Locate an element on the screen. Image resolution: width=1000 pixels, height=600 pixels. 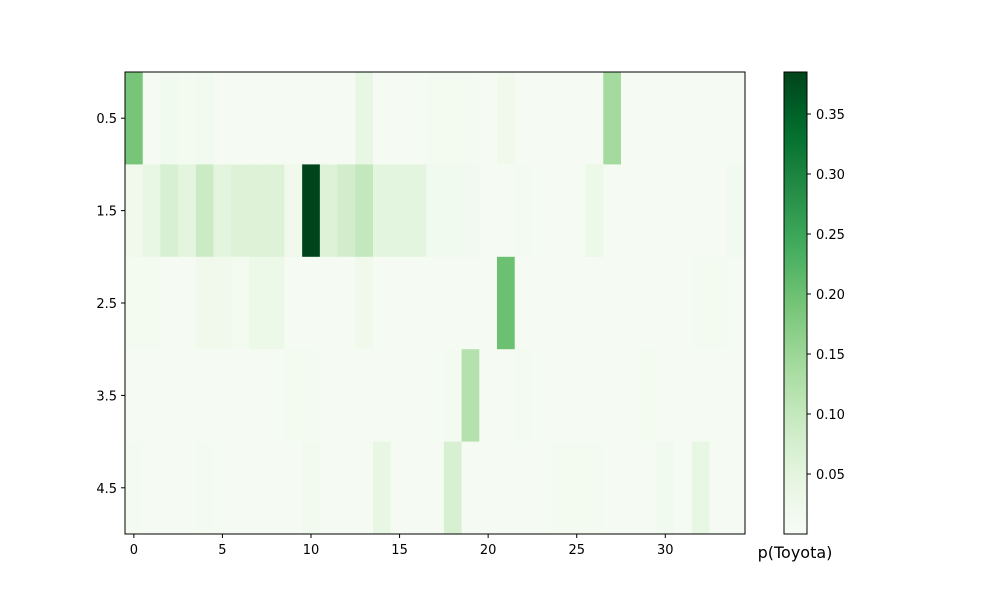
y-tick-label: 4.5 is located at coordinates (106, 489).